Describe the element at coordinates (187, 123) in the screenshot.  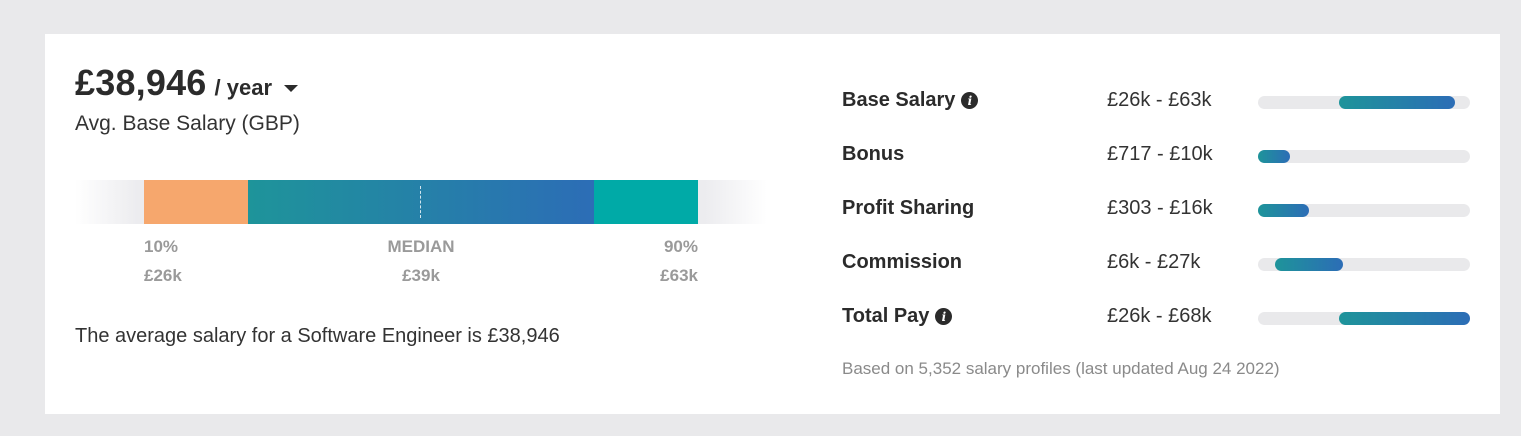
I see `salary-subtitle: Avg. Base Salary (GBP)` at that location.